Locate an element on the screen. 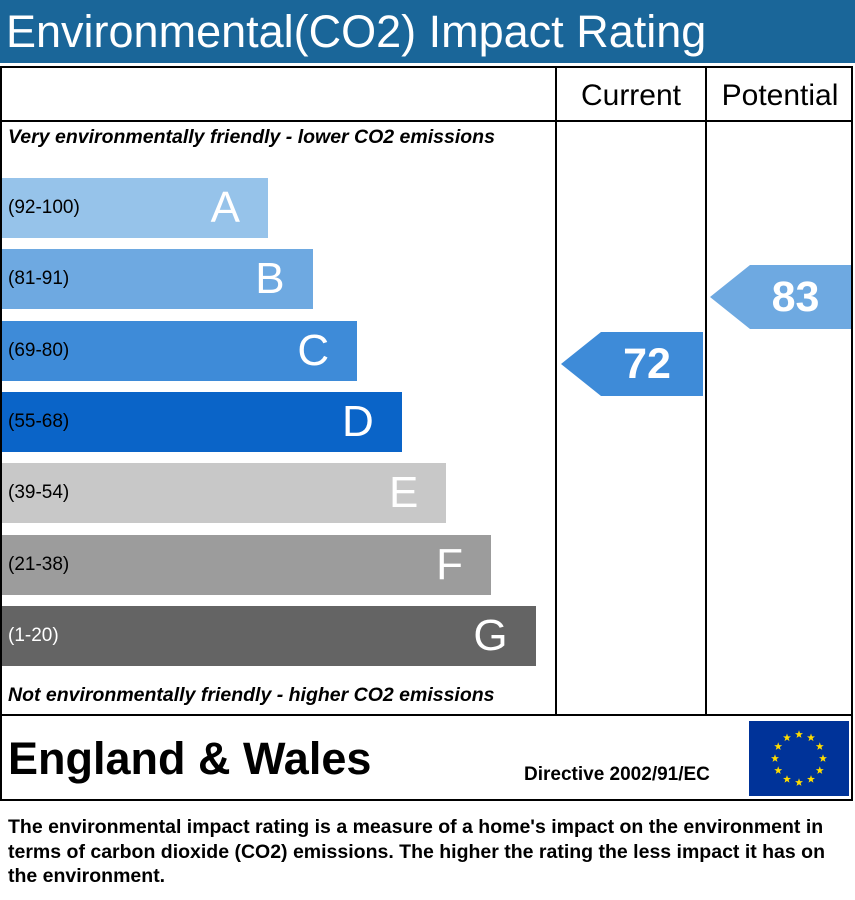 This screenshot has width=855, height=900. current-column-header: Current is located at coordinates (631, 95).